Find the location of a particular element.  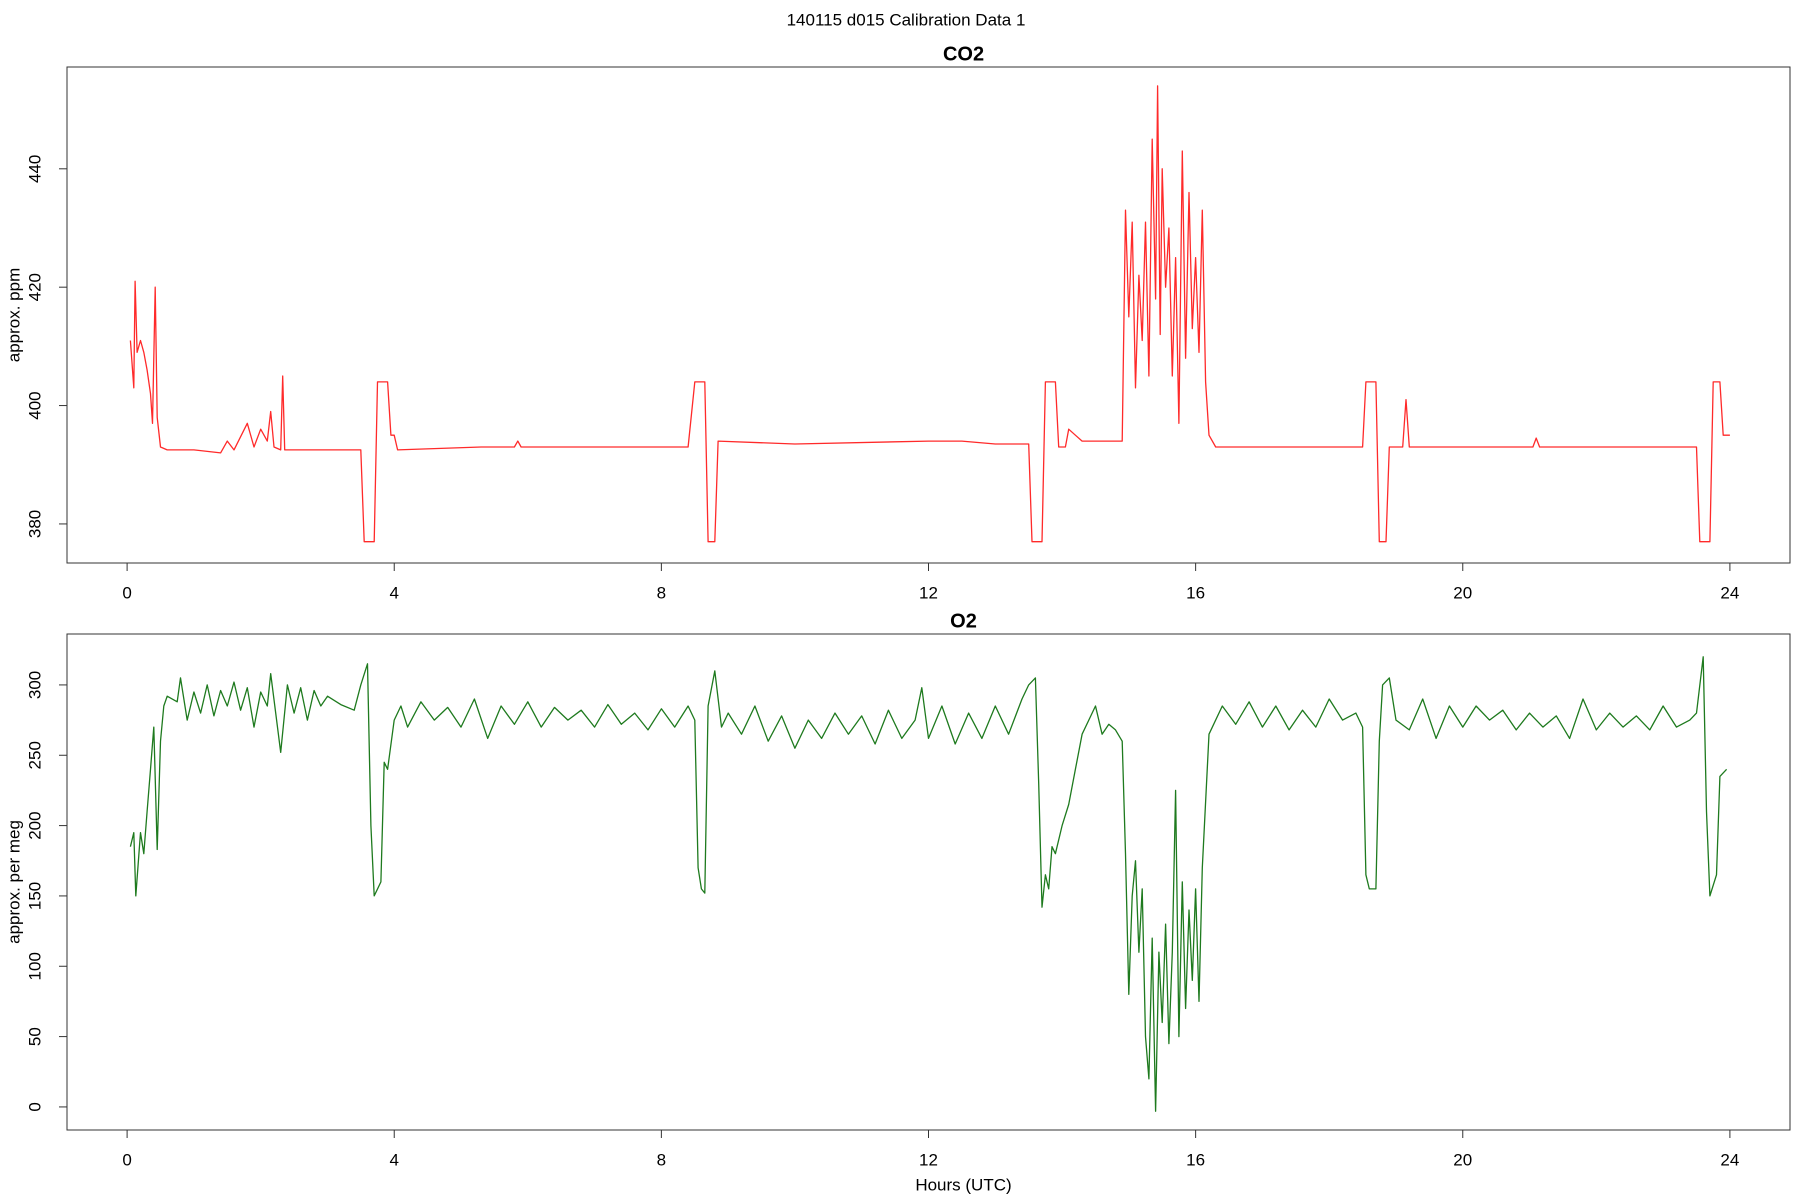

y-axis-label: approx. ppm is located at coordinates (13, 315).